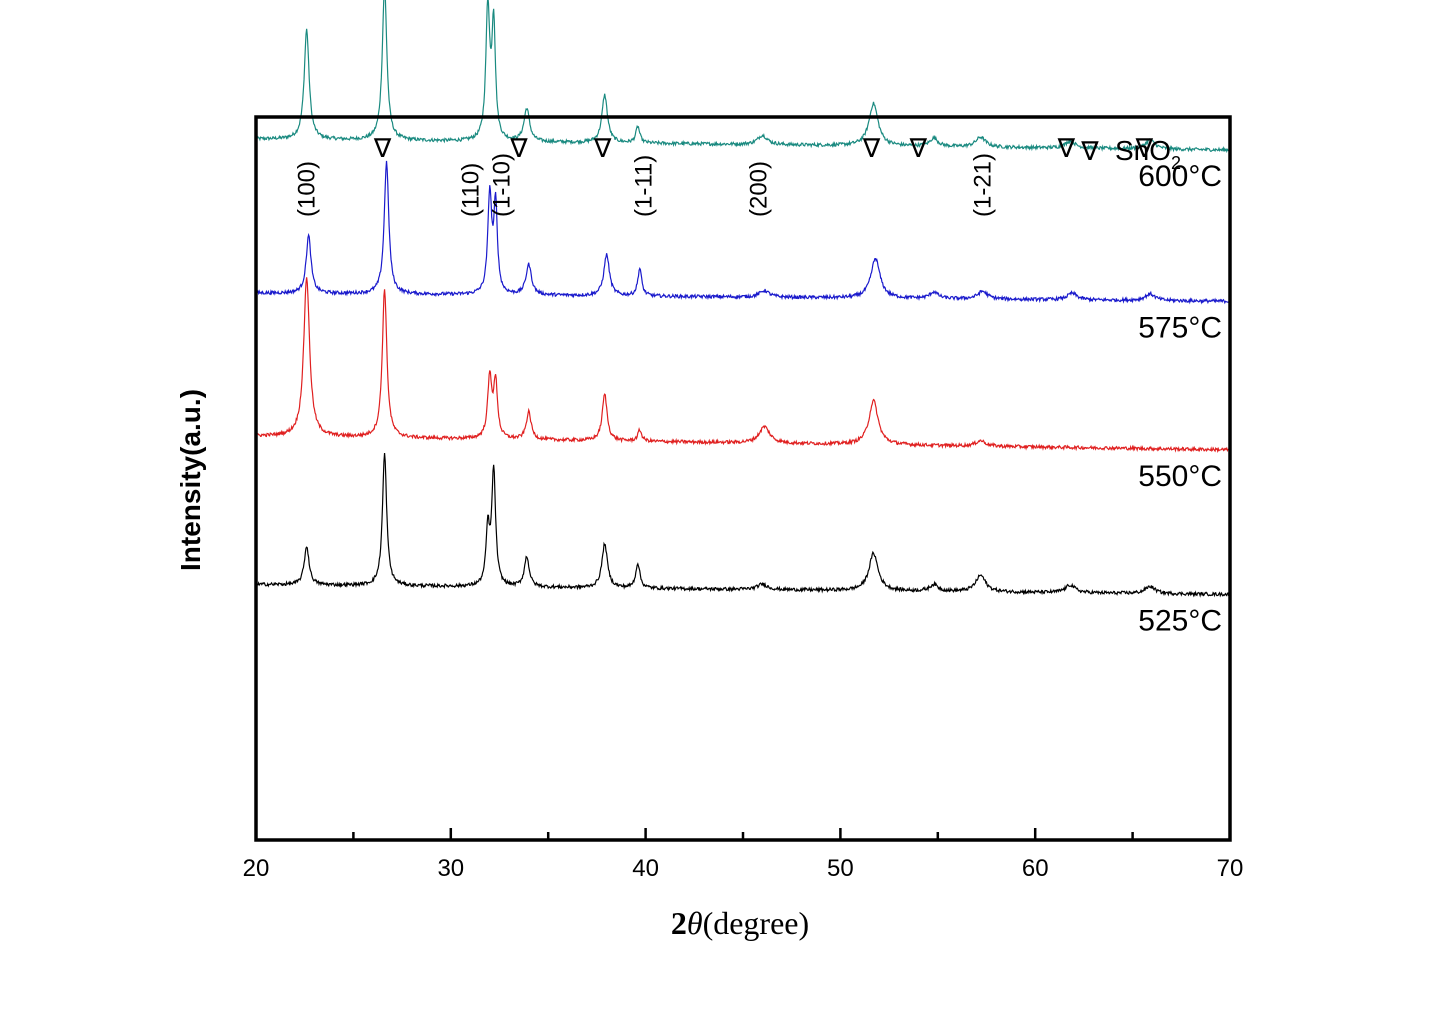 Image resolution: width=1429 pixels, height=1009 pixels. I want to click on series-label: 525°C, so click(1180, 620).